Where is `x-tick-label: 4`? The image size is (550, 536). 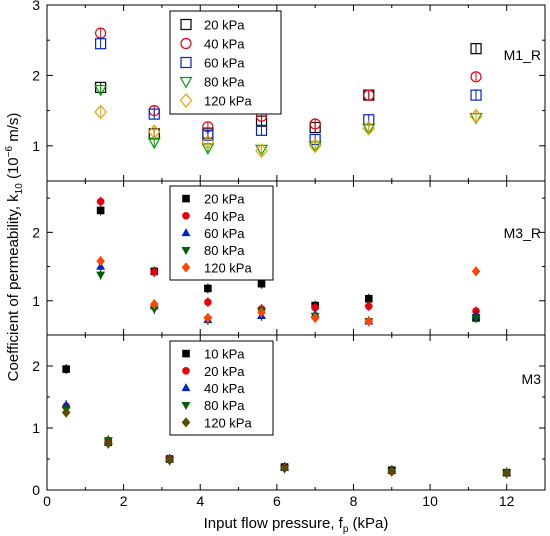 x-tick-label: 4 is located at coordinates (200, 501).